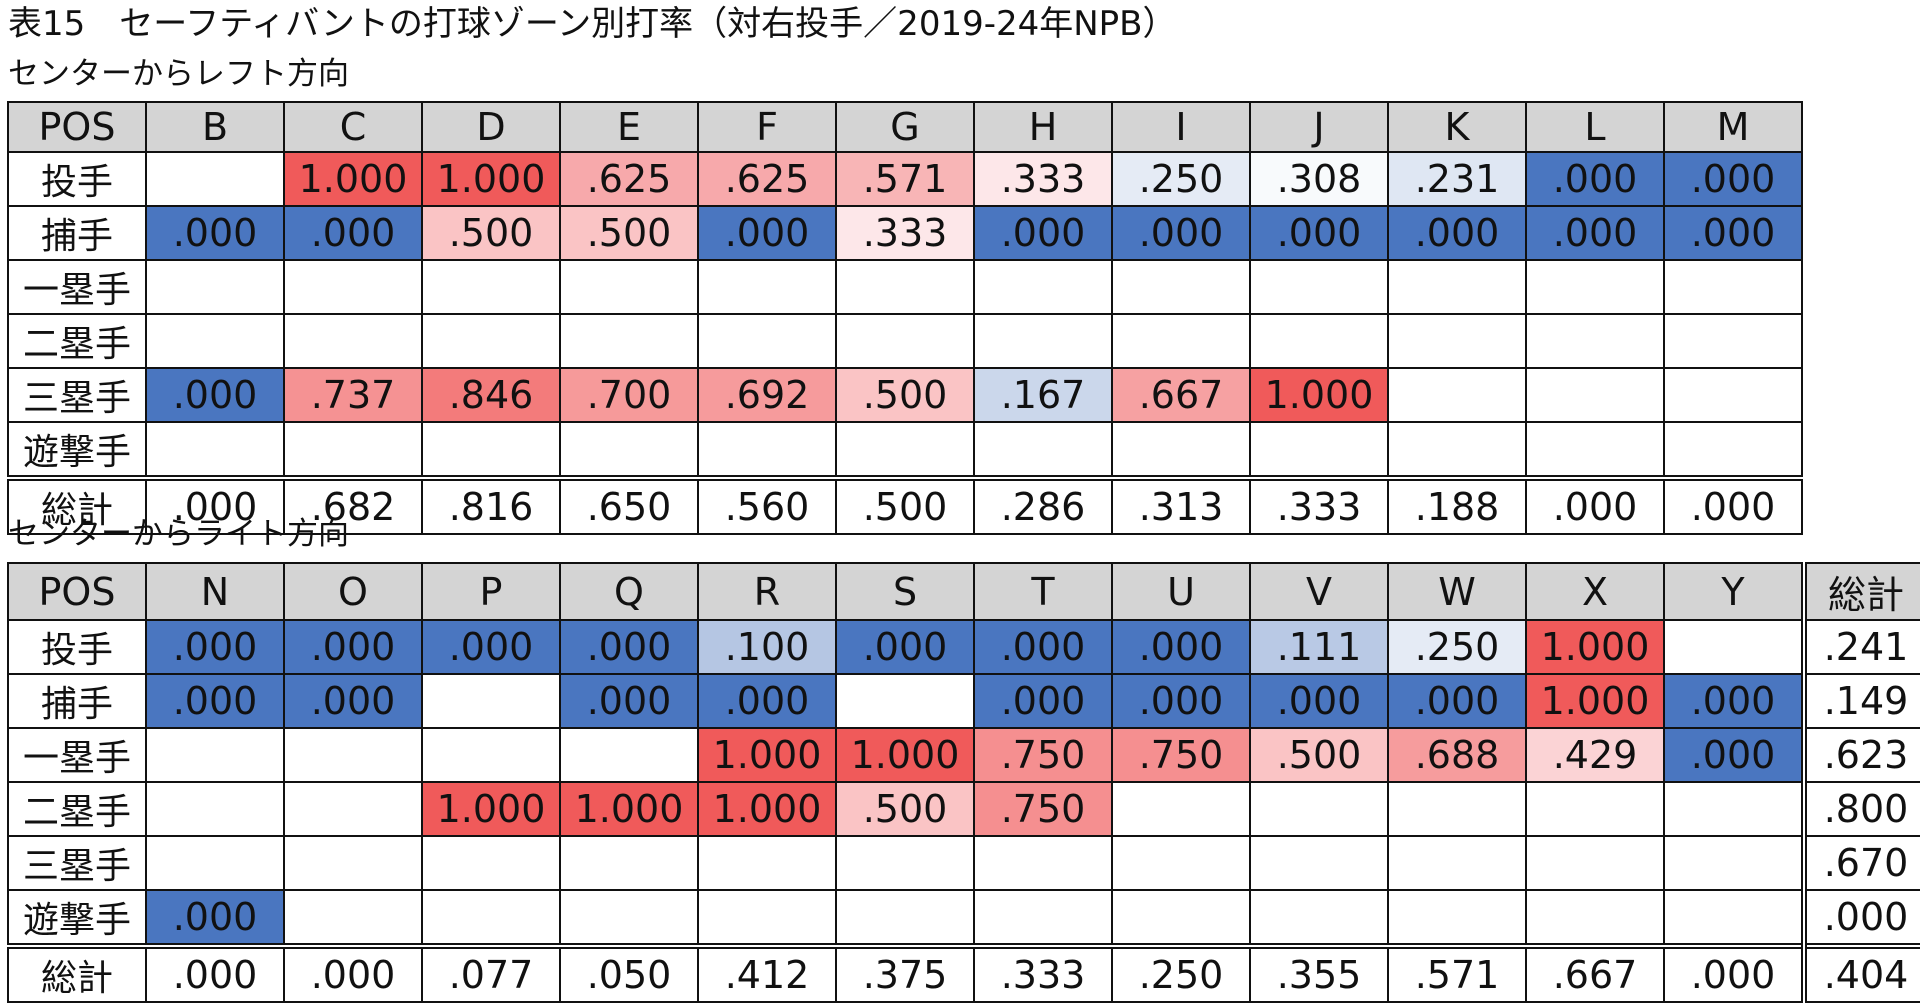 The width and height of the screenshot is (1920, 1003). What do you see at coordinates (1860, 918) in the screenshot?
I see `row-total-cell: .000` at bounding box center [1860, 918].